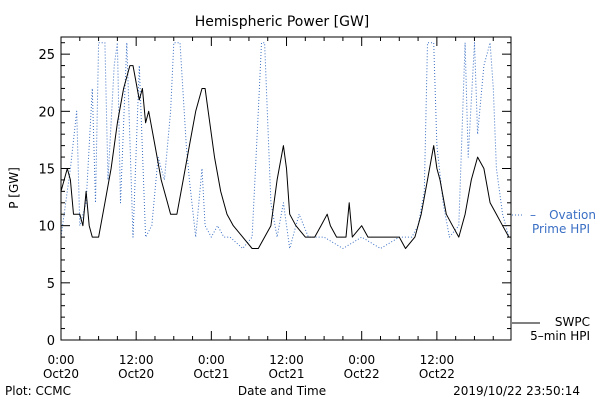 The width and height of the screenshot is (600, 400). What do you see at coordinates (533, 215) in the screenshot?
I see `legend-ovation-dash: –` at bounding box center [533, 215].